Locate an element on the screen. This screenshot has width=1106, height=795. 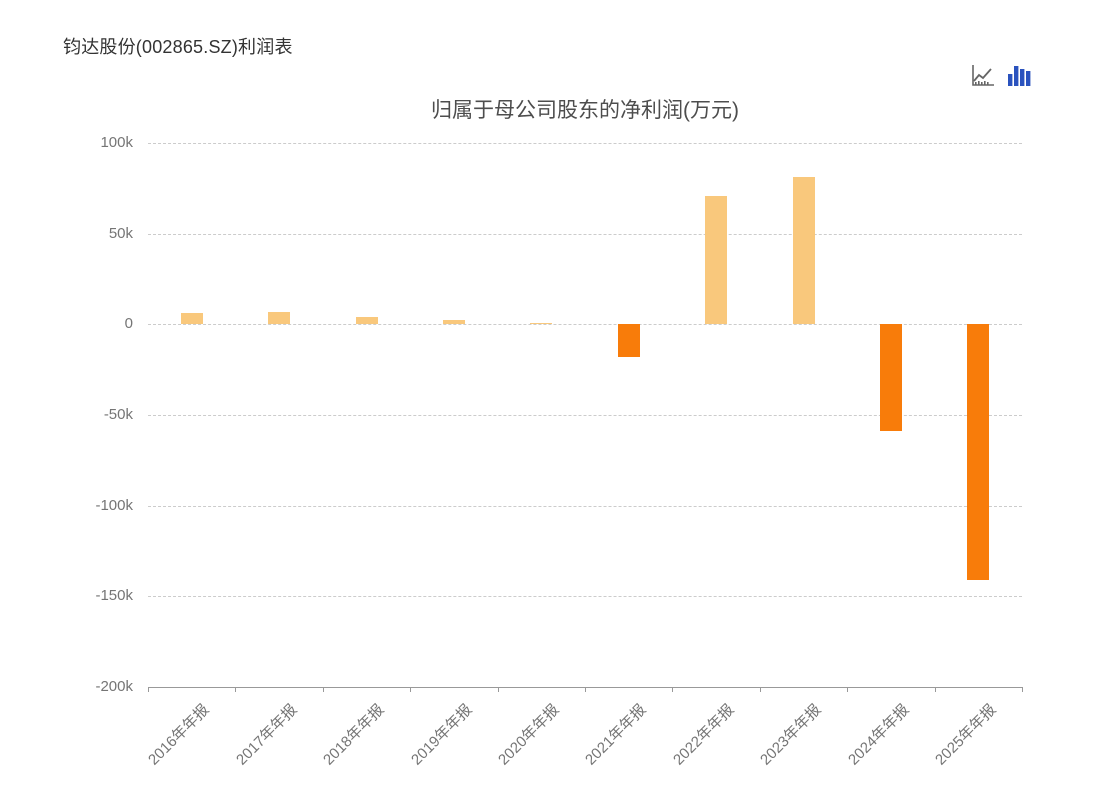
page-title: 钧达股份(002865.SZ)利润表 is located at coordinates (178, 47).